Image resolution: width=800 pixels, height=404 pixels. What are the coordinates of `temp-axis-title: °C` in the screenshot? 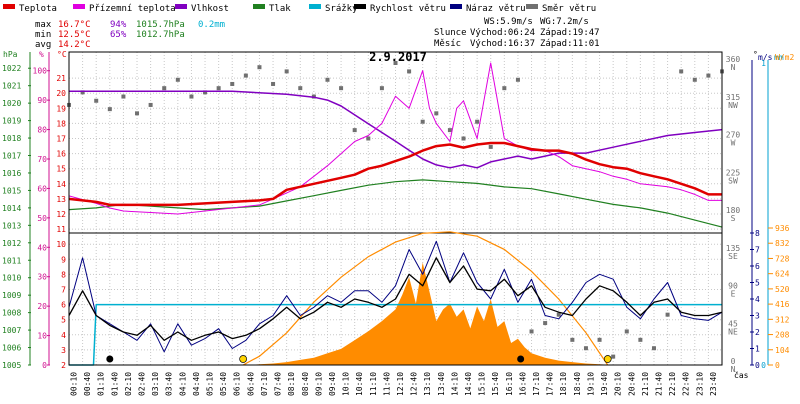 It's located at (62, 54).